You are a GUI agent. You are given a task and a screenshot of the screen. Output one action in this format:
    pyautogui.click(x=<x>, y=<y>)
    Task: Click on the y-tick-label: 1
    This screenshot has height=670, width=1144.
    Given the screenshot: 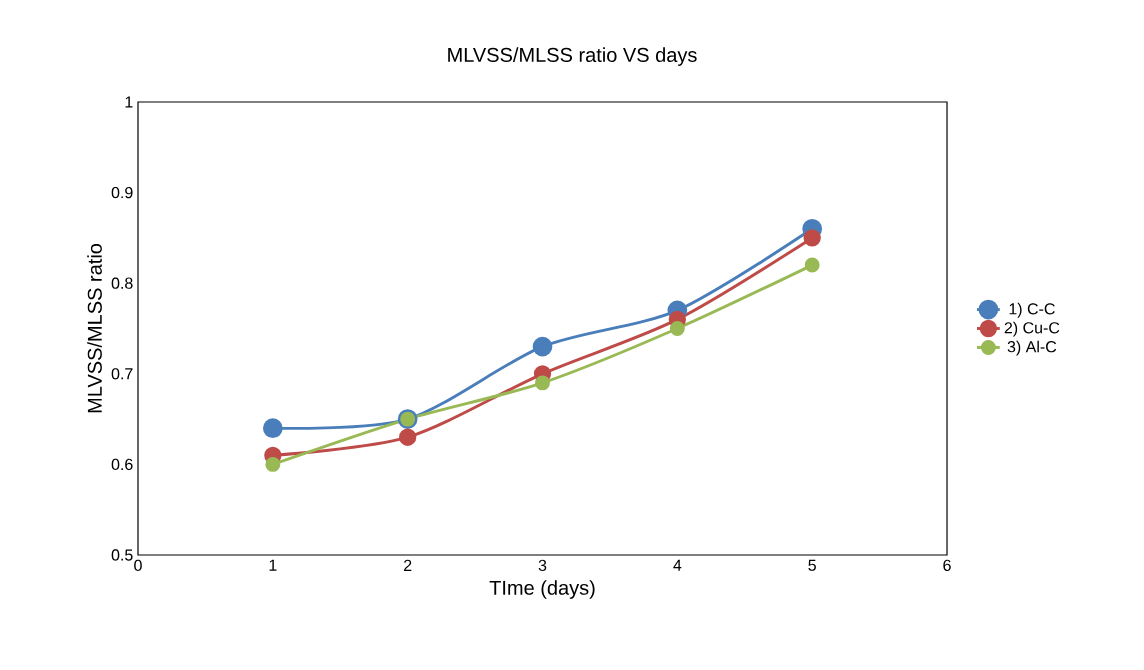 What is the action you would take?
    pyautogui.click(x=129, y=102)
    